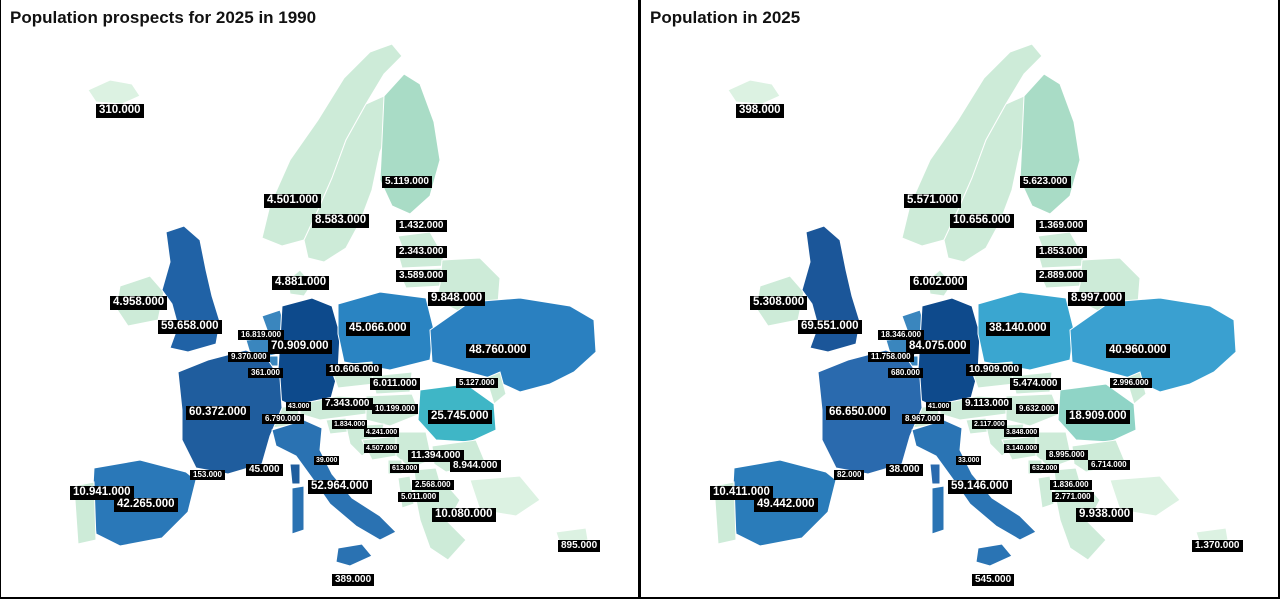  I want to click on population-label-monaco: 45.000, so click(264, 470).